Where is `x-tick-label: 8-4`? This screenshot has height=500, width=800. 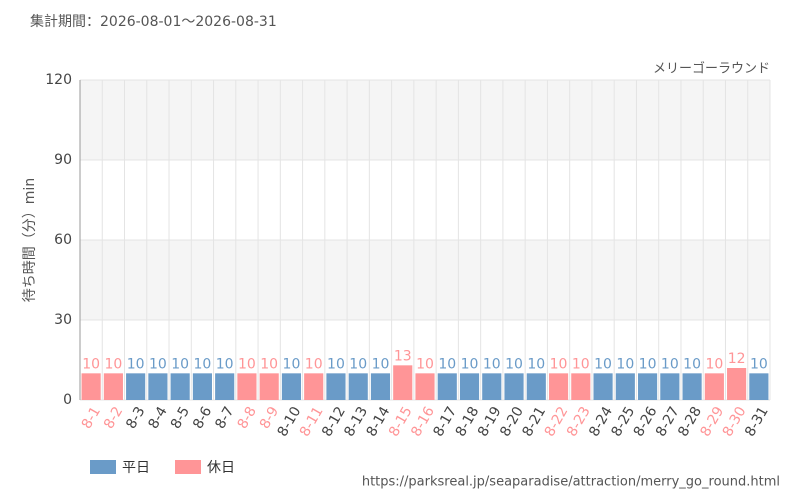
x-tick-label: 8-4 is located at coordinates (158, 418).